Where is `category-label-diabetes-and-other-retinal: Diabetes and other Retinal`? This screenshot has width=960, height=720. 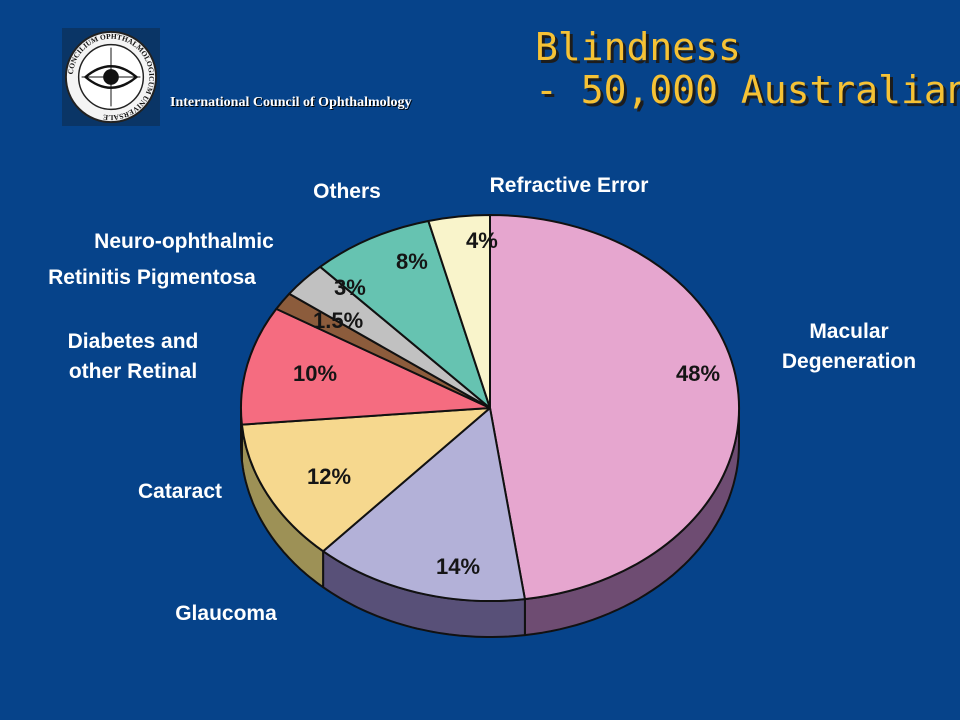
category-label-diabetes-and-other-retinal: Diabetes and other Retinal is located at coordinates (133, 356).